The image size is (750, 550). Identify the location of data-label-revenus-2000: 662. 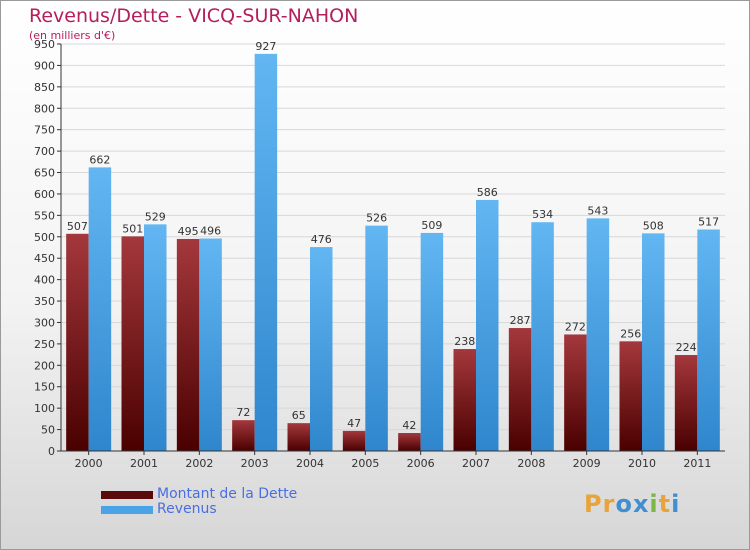
(99, 159).